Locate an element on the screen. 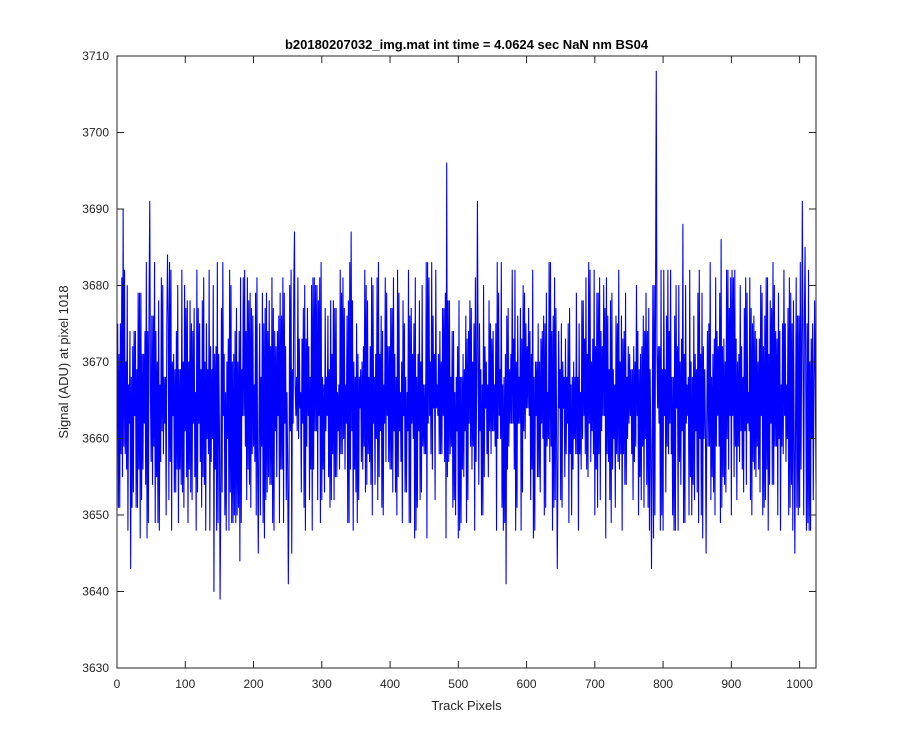 Image resolution: width=900 pixels, height=755 pixels. y-tick-label: 3630 is located at coordinates (95, 668).